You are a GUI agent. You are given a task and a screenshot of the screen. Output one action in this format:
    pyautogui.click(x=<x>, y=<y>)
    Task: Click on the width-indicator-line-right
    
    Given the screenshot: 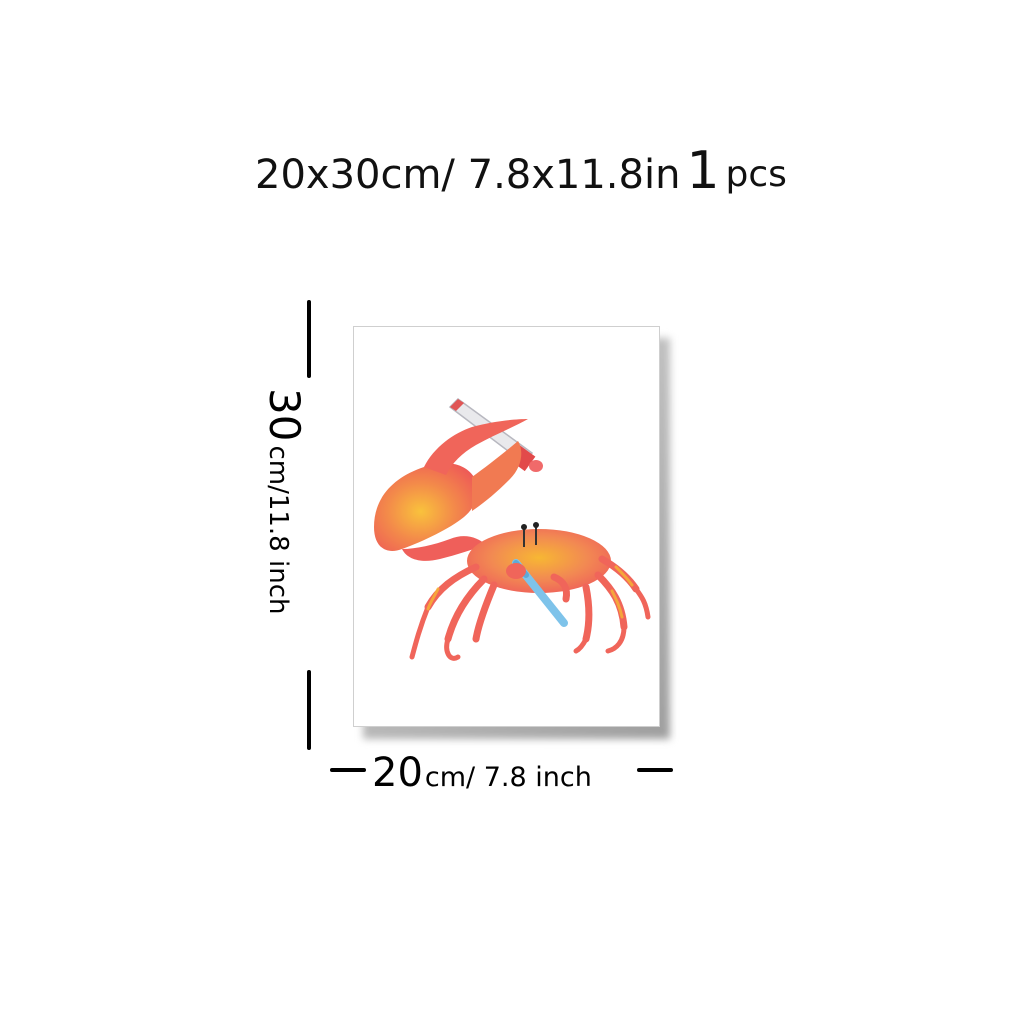 What is the action you would take?
    pyautogui.click(x=655, y=770)
    